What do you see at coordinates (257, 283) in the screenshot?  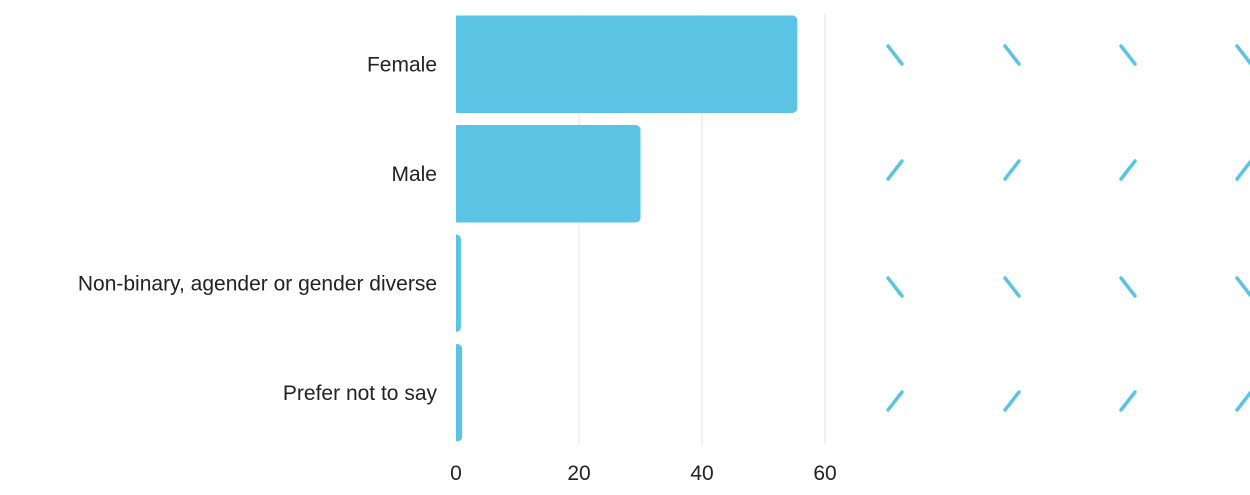 I see `category-label-2: Non-binary, agender or gender diverse` at bounding box center [257, 283].